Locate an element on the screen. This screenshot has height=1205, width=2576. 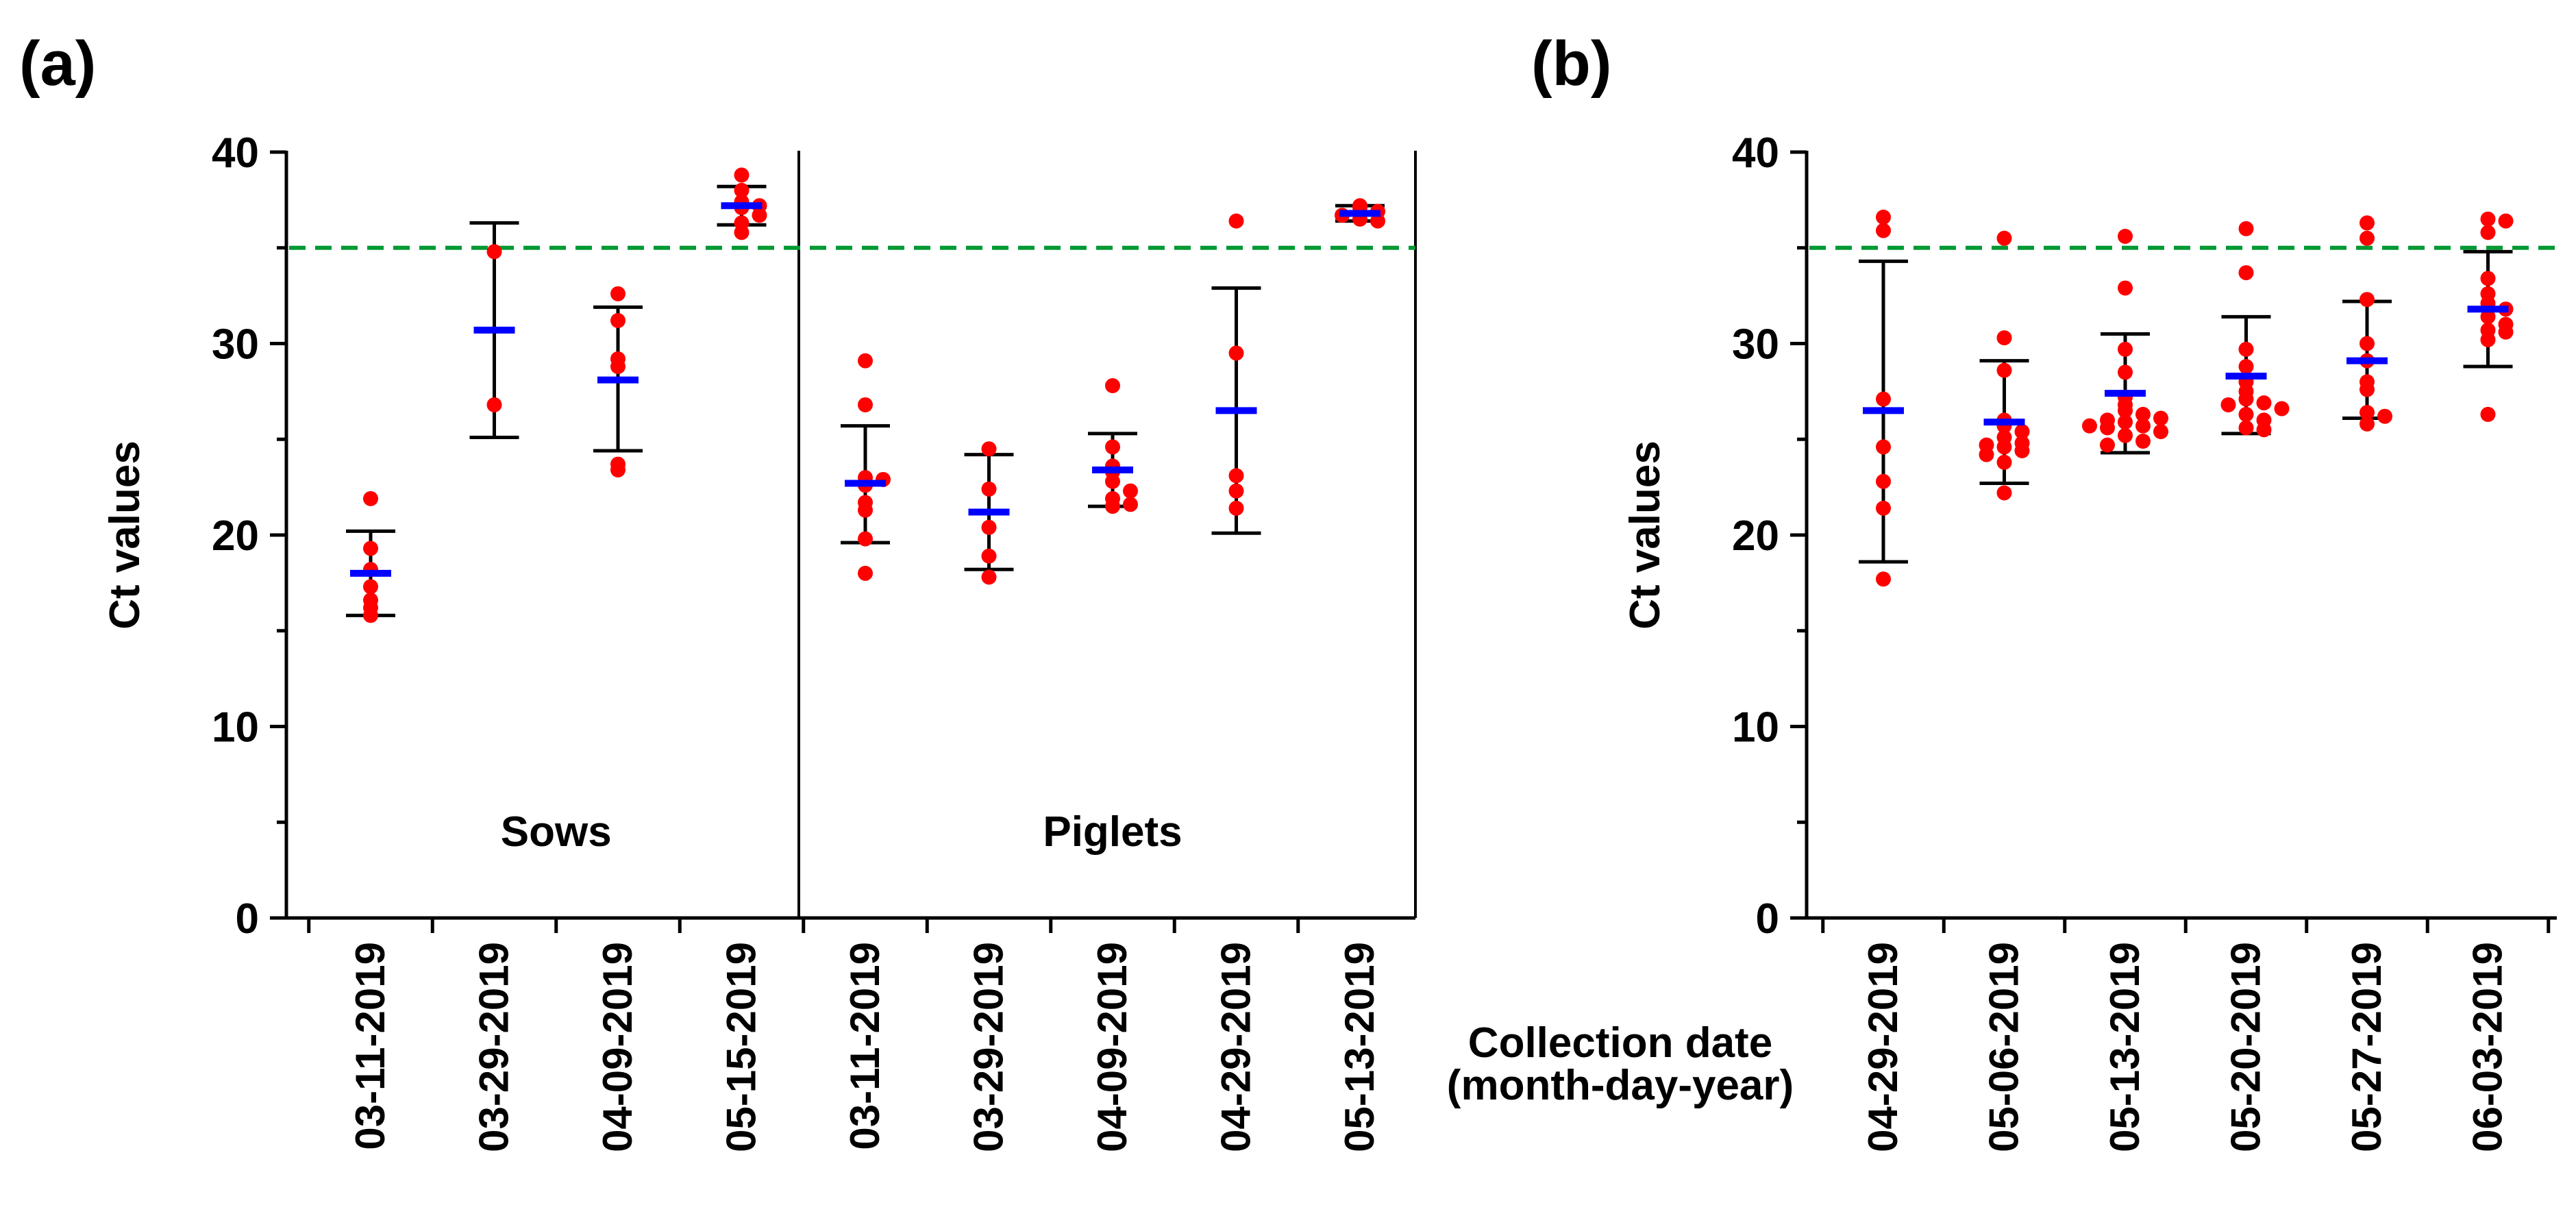
x-axis-title-line1: Collection date is located at coordinates (1620, 1043).